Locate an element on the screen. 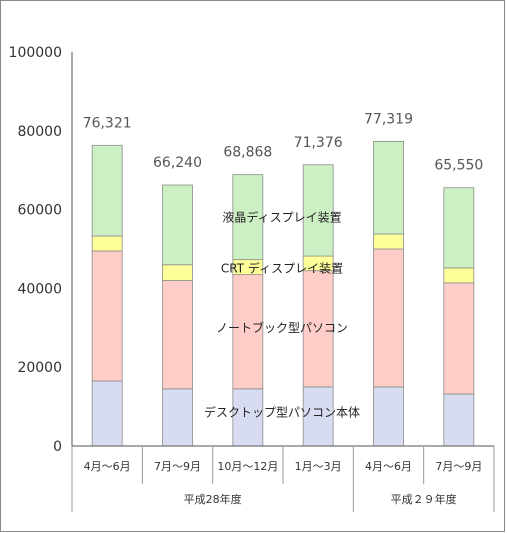 The height and width of the screenshot is (533, 507). series-label: CRT ディスプレイ装置 is located at coordinates (282, 268).